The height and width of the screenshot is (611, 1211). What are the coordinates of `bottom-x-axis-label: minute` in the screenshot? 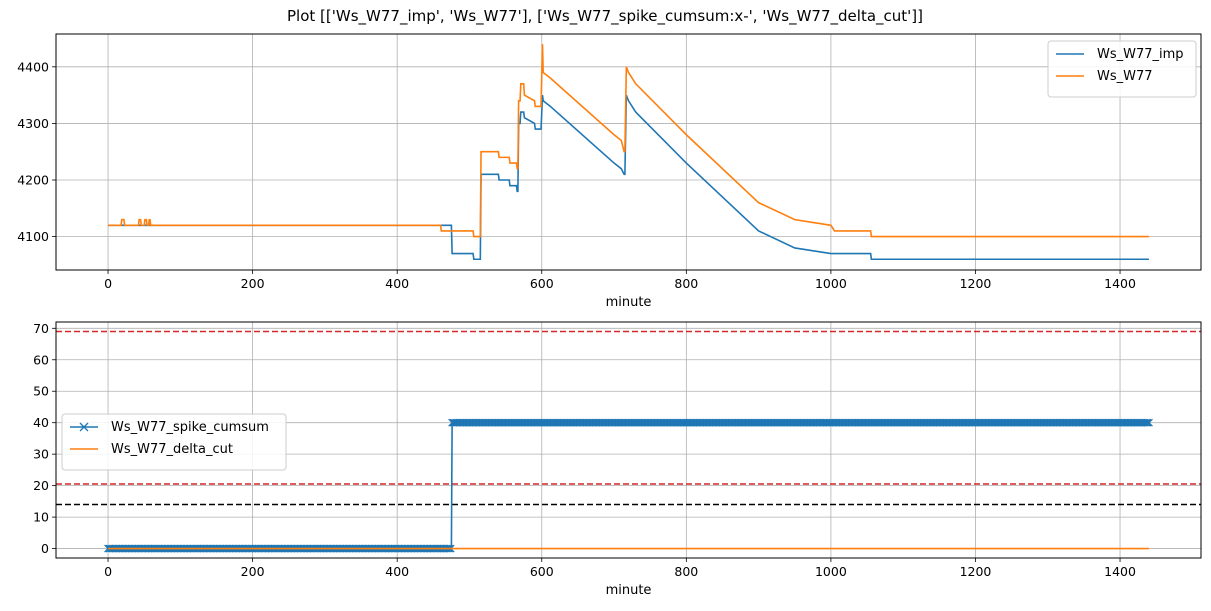 It's located at (629, 590).